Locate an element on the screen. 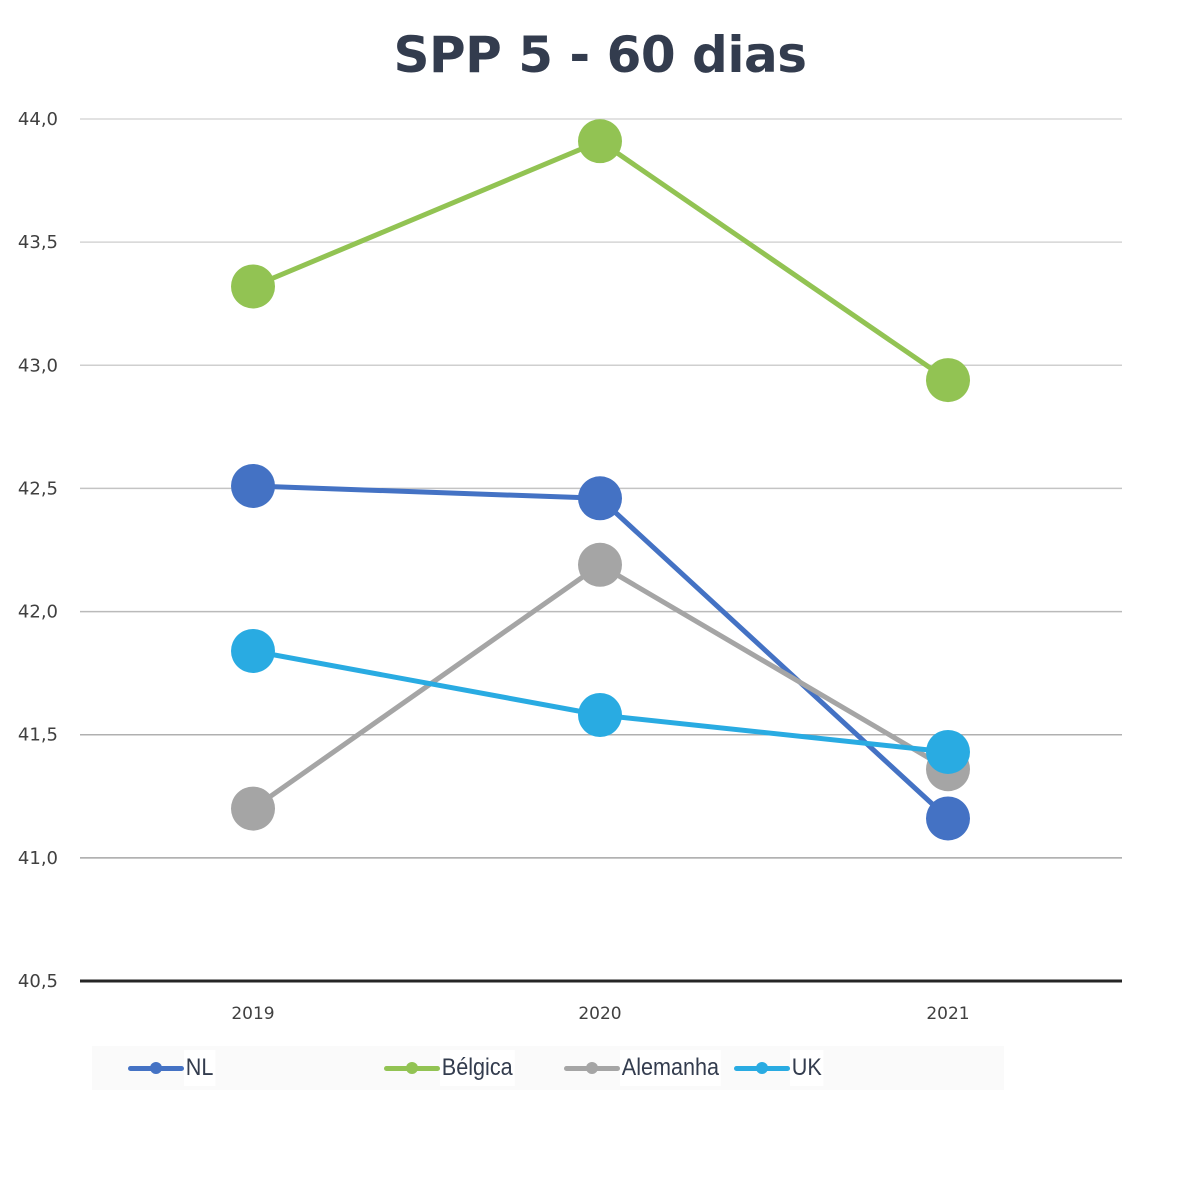 This screenshot has width=1200, height=1200. x-tick-label: 2020 is located at coordinates (599, 1014).